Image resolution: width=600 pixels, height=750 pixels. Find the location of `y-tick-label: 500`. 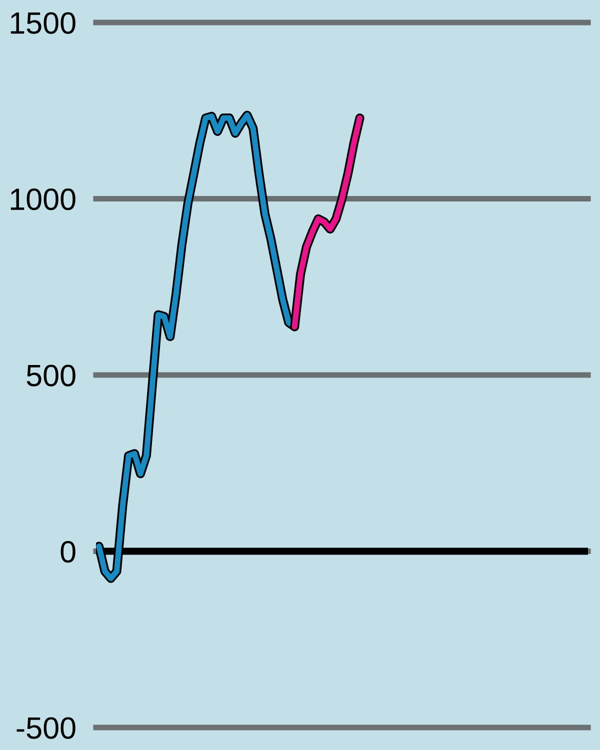

y-tick-label: 500 is located at coordinates (51, 375).